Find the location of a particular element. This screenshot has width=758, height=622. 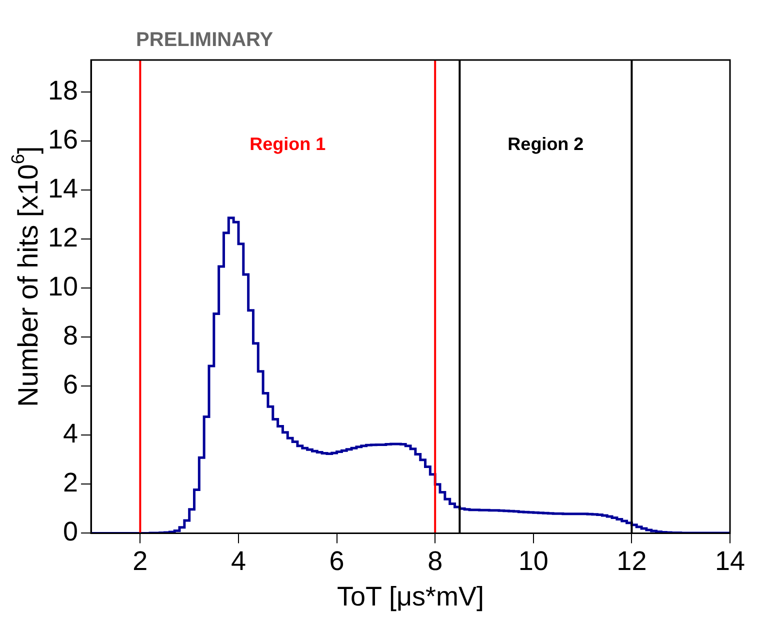

x-tick-label: 6 is located at coordinates (336, 561).